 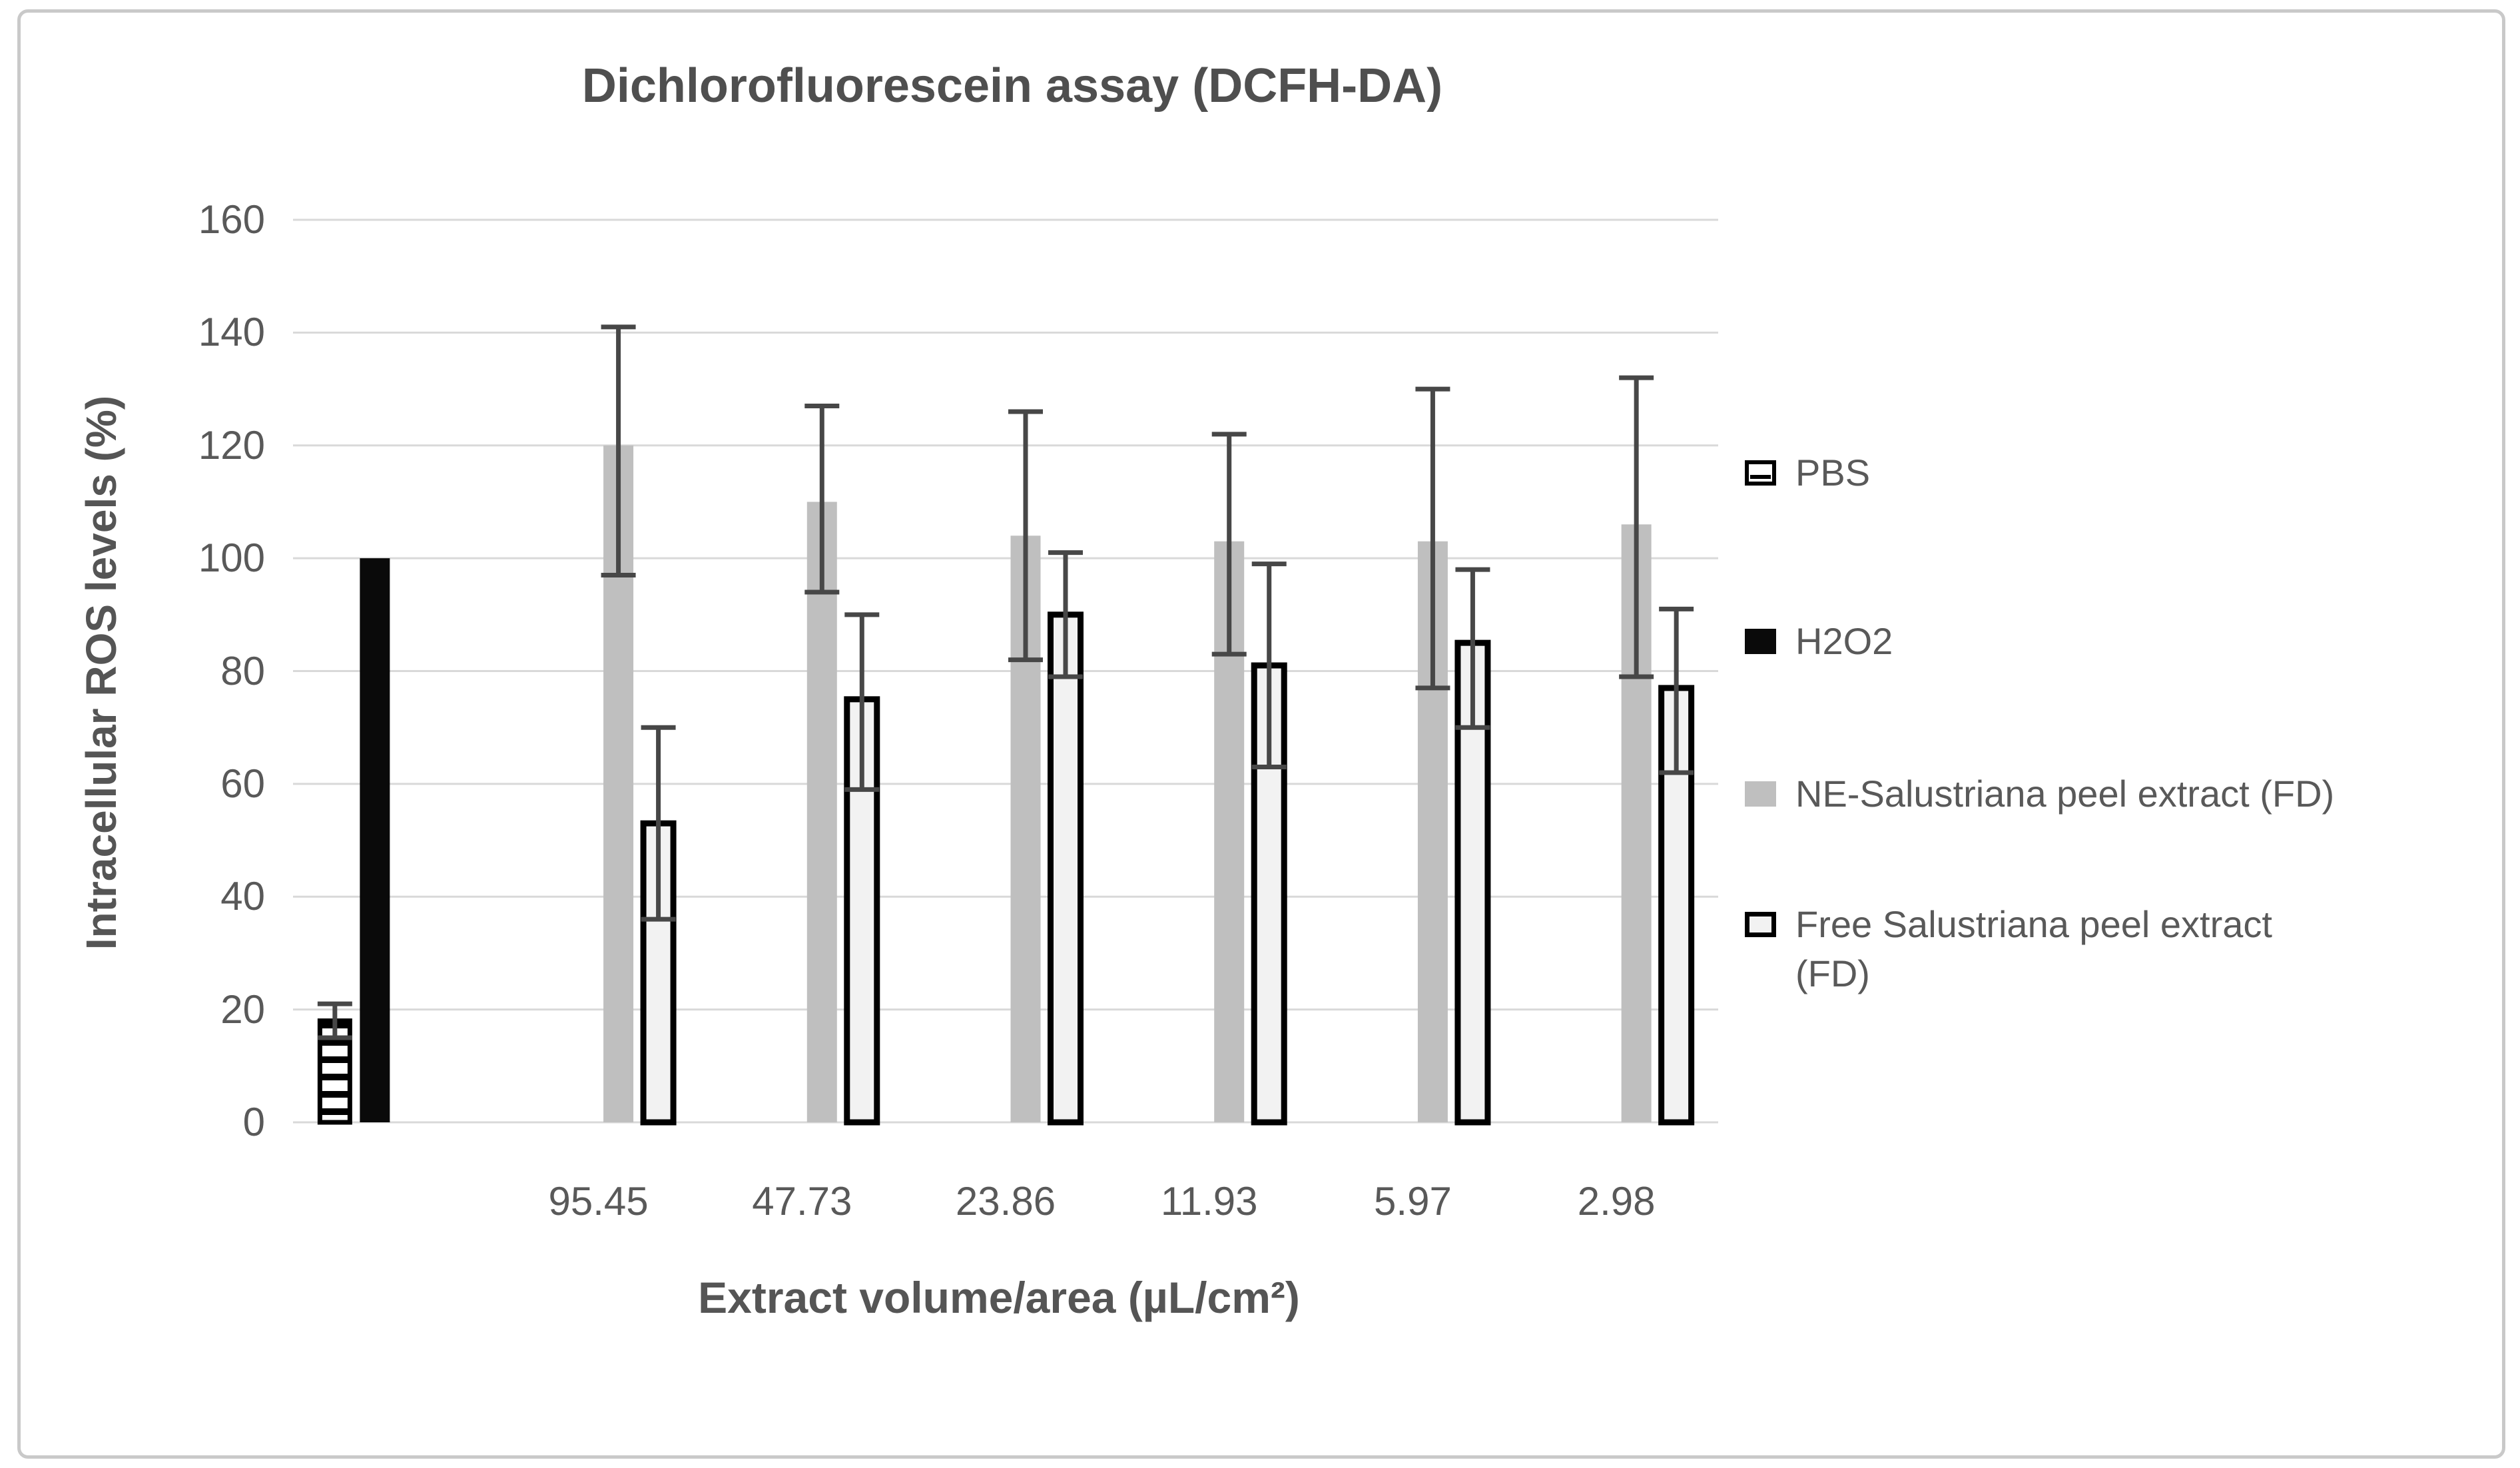 I want to click on legend-label-free-salustriana: Free Salustriana peel extract (FD), so click(x=2033, y=949).